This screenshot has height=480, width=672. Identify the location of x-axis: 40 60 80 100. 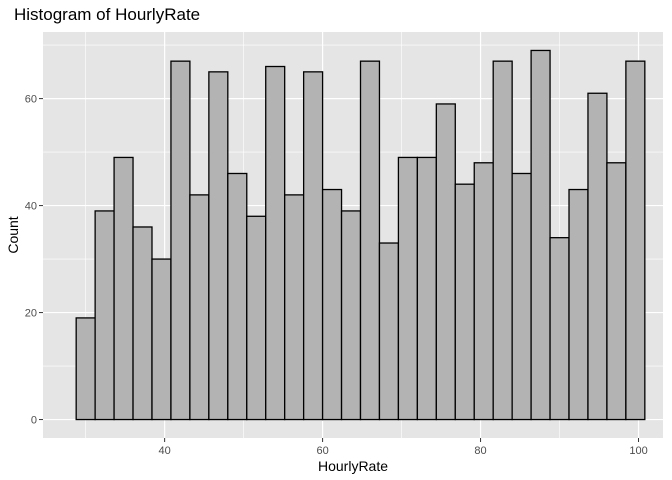
(403, 447).